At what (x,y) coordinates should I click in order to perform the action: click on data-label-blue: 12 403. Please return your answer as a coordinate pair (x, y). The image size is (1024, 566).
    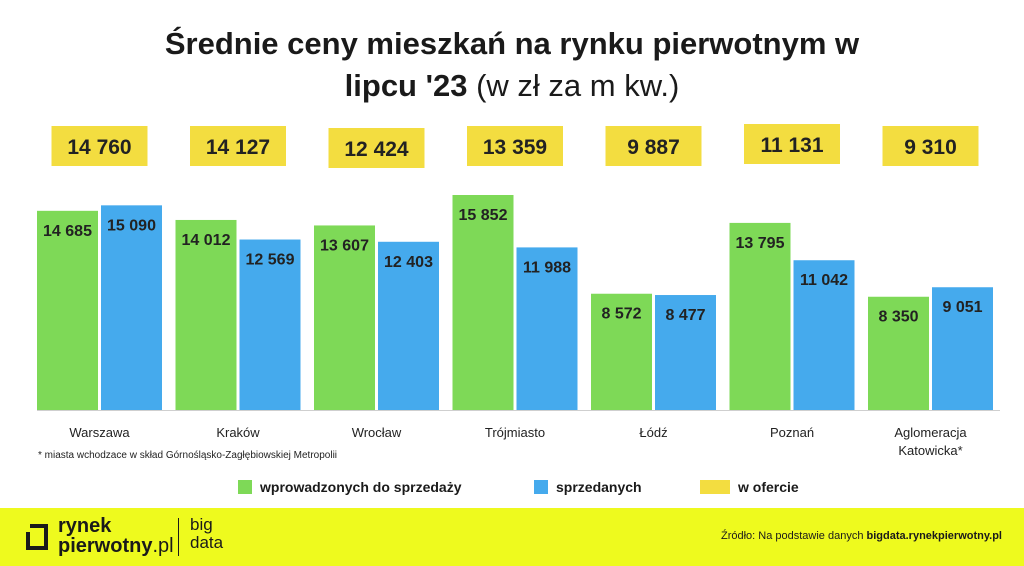
    Looking at the image, I should click on (408, 262).